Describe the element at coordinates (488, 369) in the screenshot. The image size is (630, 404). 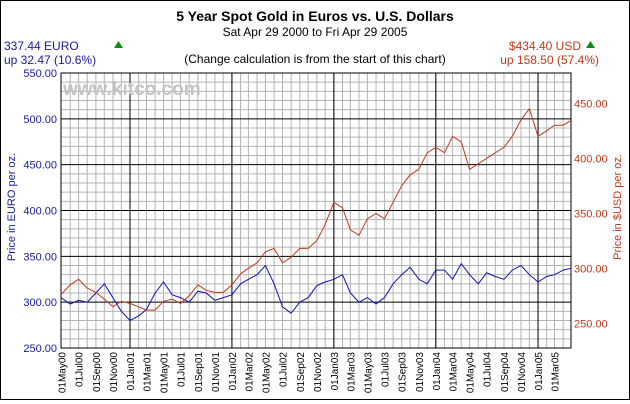
I see `x-tick-label: 01Jul04` at that location.